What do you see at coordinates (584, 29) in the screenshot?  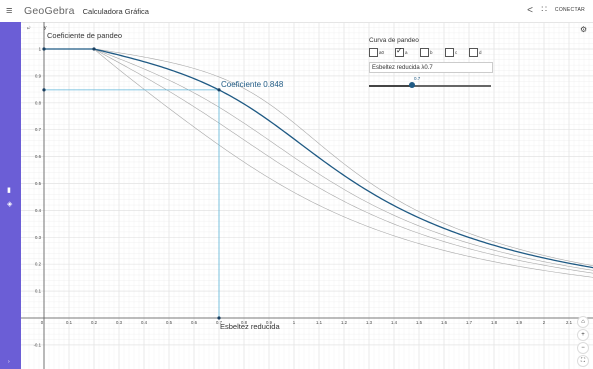 I see `settings-icon: ⚙` at bounding box center [584, 29].